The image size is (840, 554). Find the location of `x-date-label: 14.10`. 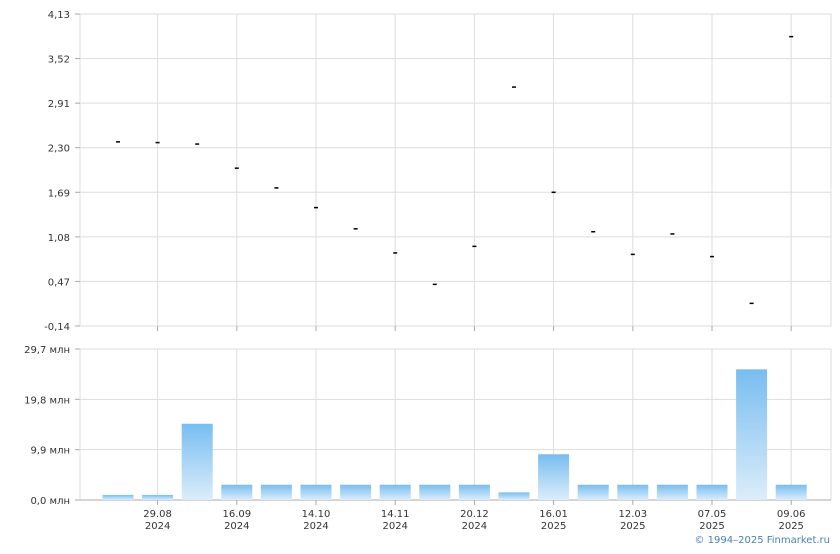

x-date-label: 14.10 is located at coordinates (316, 514).